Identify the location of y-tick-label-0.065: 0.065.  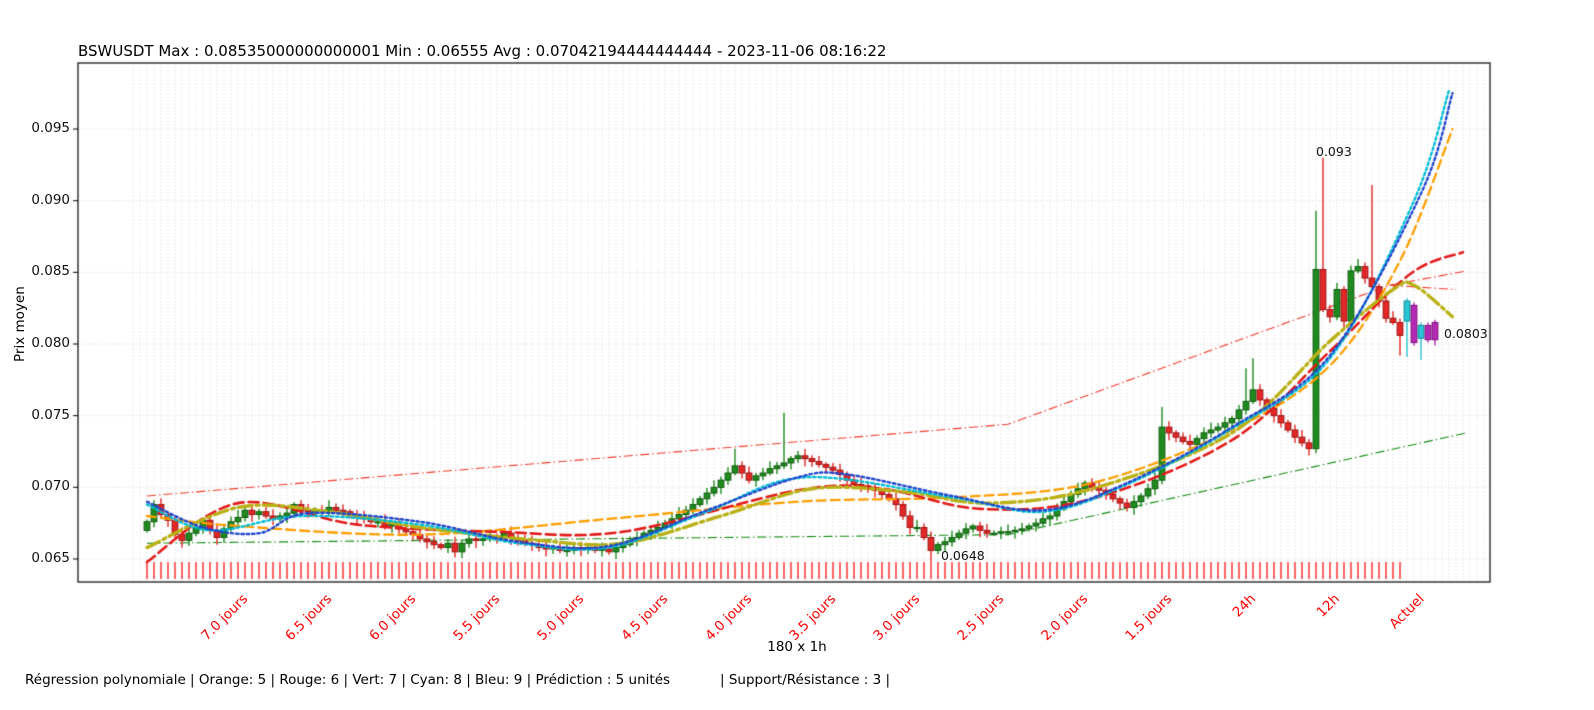
(50, 558).